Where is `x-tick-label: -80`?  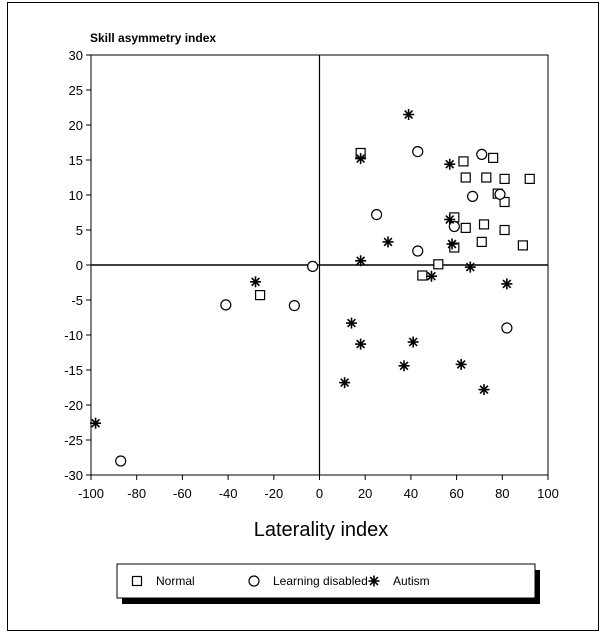
x-tick-label: -80 is located at coordinates (136, 493).